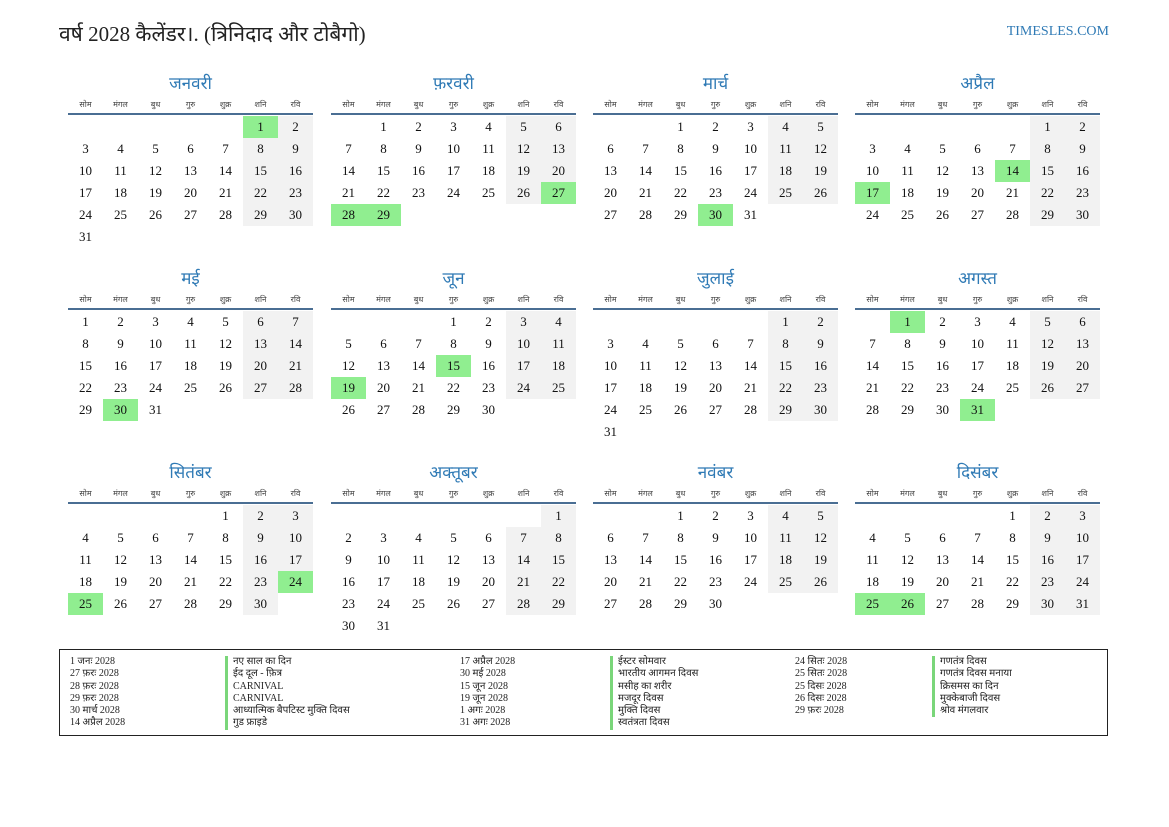 The width and height of the screenshot is (1169, 827). What do you see at coordinates (1082, 604) in the screenshot?
I see `day-cell: 31` at bounding box center [1082, 604].